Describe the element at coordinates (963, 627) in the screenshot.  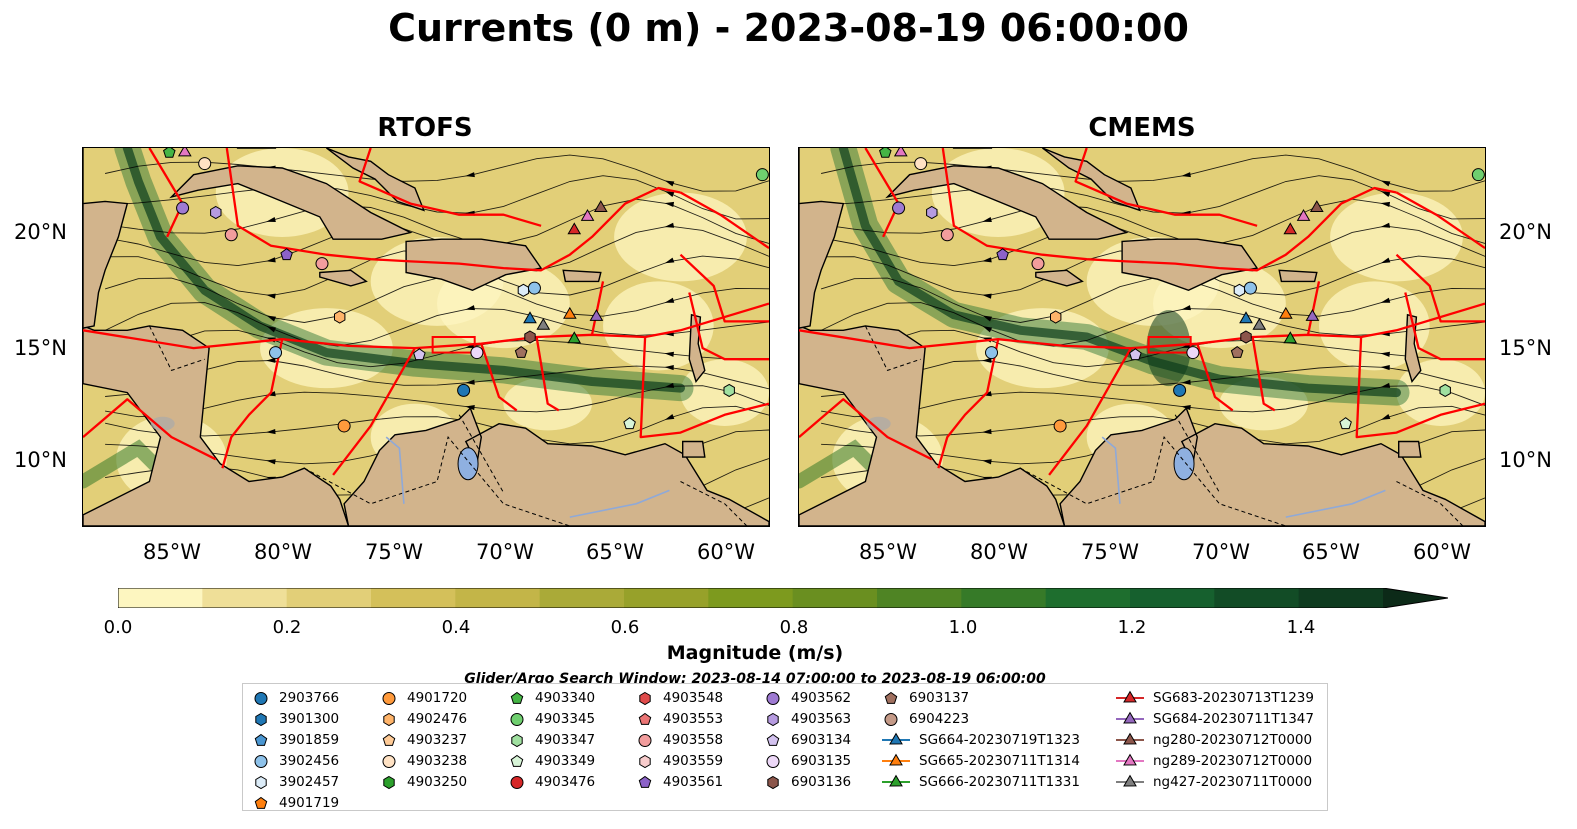
I see `colorbar-tick-5: 1.0` at that location.